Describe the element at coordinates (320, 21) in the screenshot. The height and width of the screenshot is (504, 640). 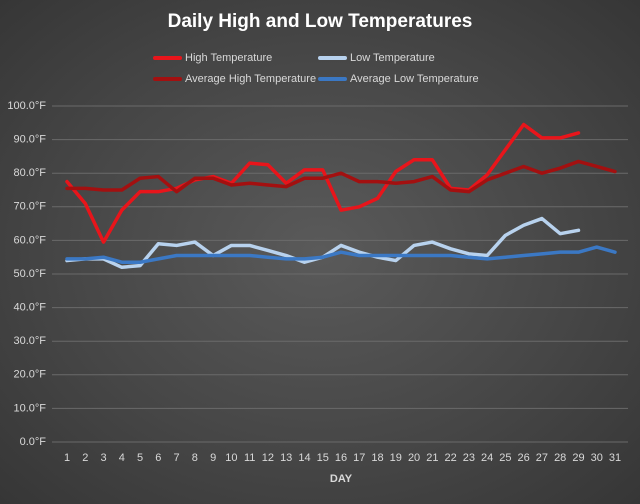
I see `chart-title: Daily High and Low Temperatures` at that location.